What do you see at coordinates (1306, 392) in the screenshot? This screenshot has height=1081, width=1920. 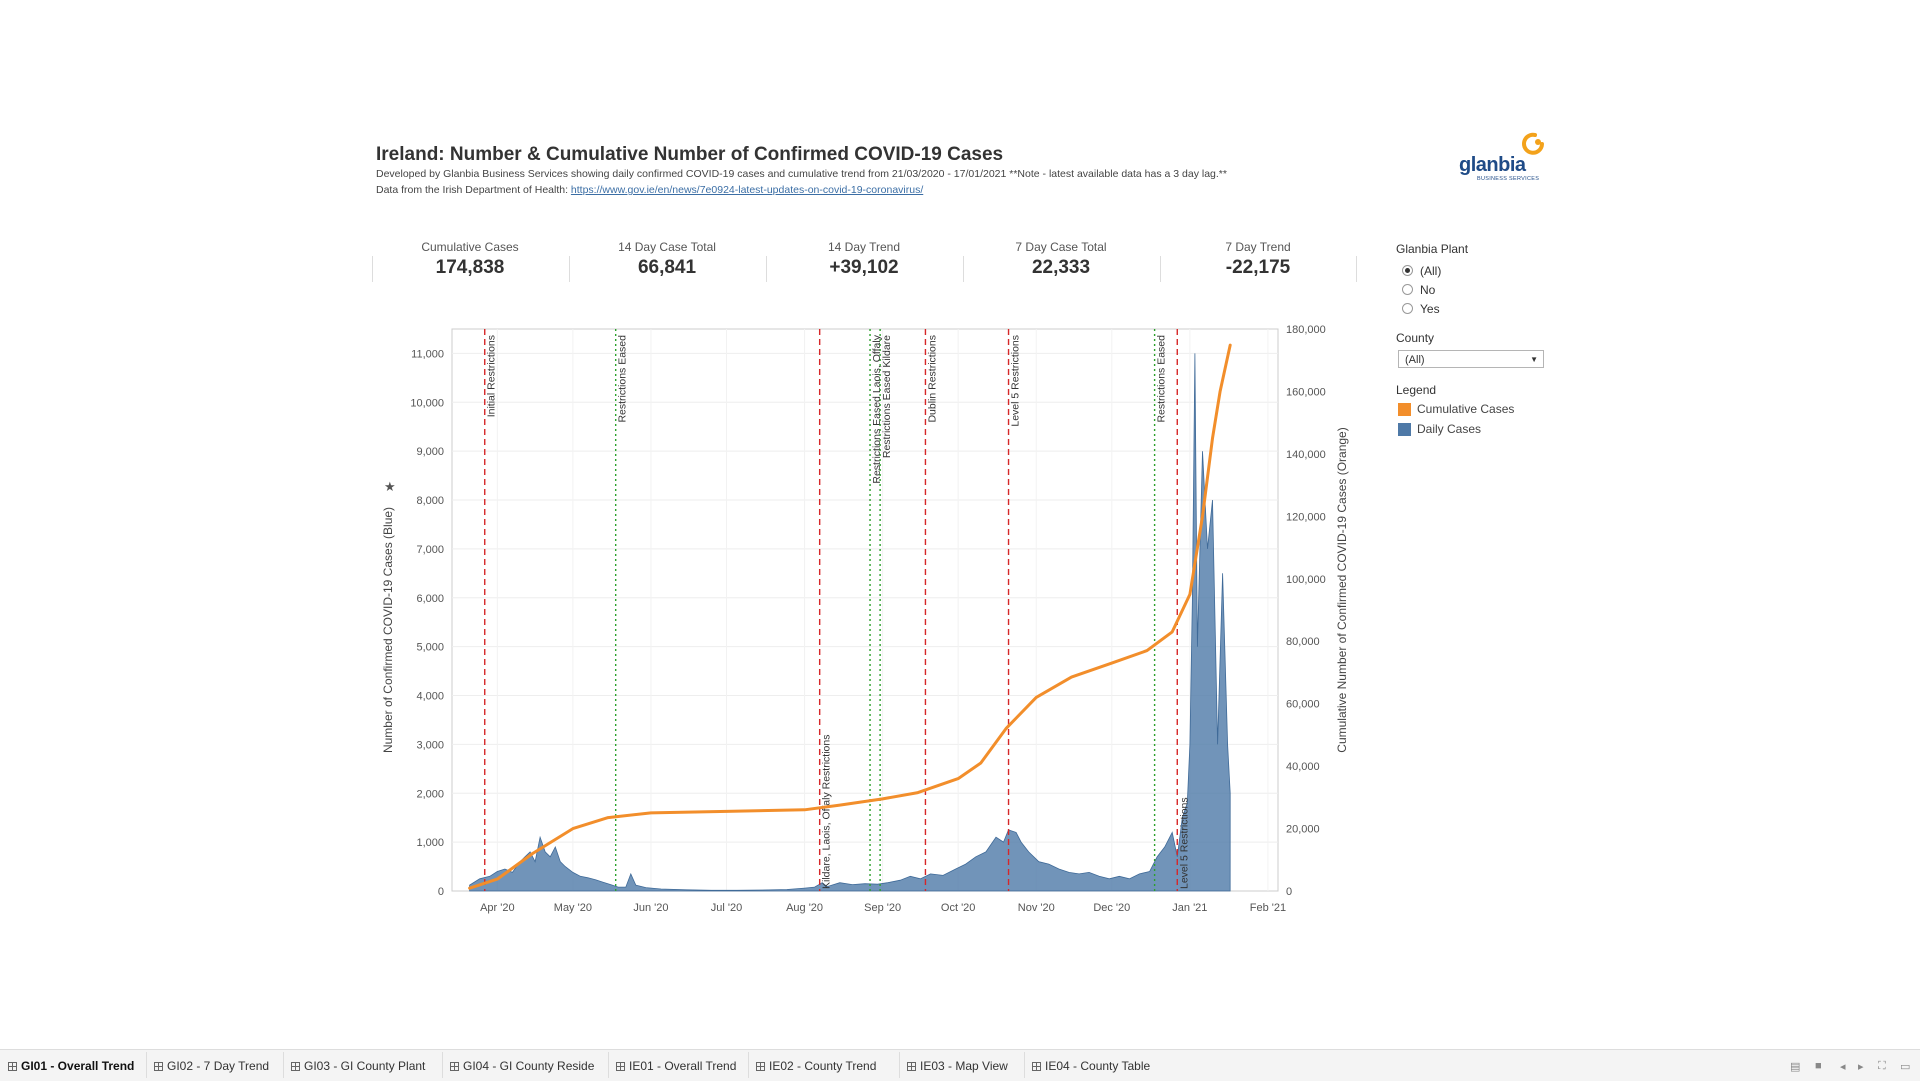 I see `y-right-tick-label: 160,000` at bounding box center [1306, 392].